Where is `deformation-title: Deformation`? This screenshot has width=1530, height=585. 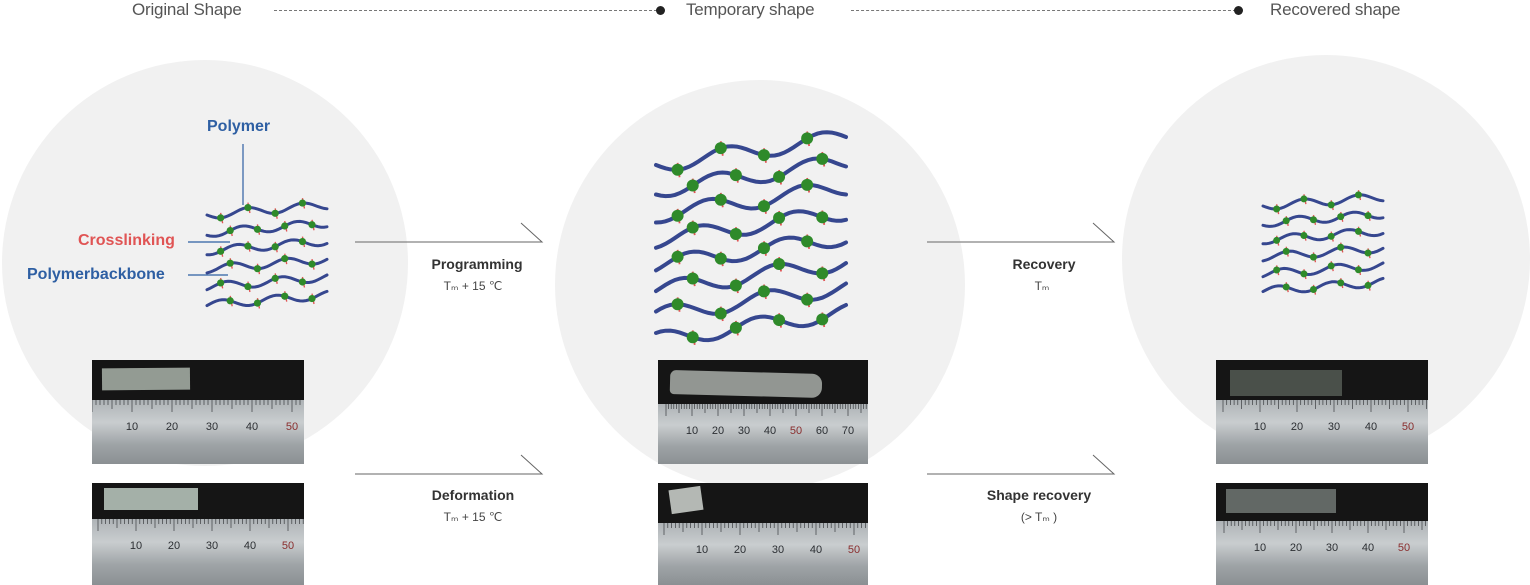
deformation-title: Deformation is located at coordinates (473, 495).